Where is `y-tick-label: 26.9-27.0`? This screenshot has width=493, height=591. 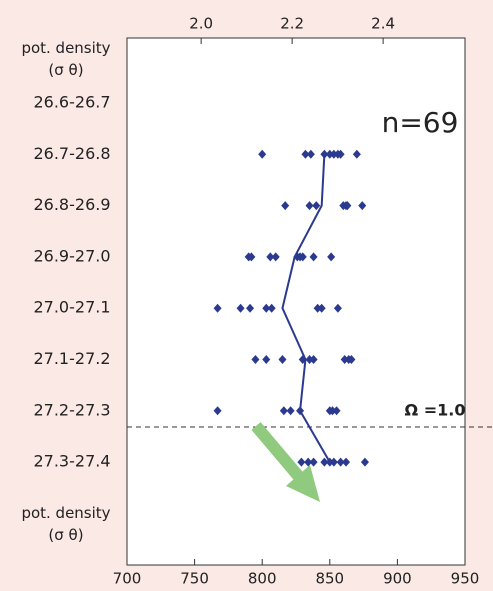 y-tick-label: 26.9-27.0 is located at coordinates (71, 255).